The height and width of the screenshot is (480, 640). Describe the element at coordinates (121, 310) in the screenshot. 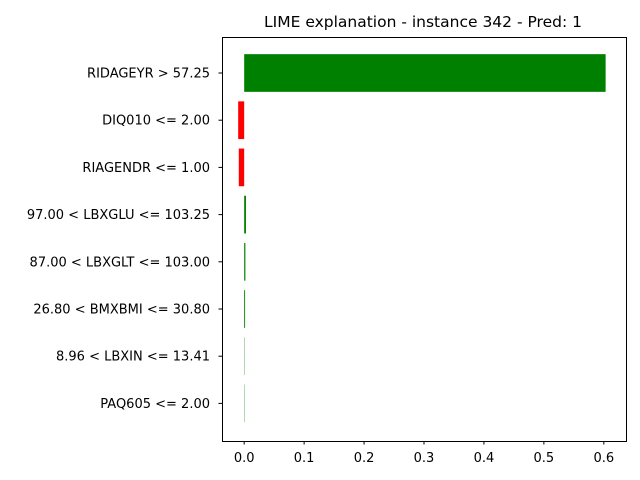

I see `y-tick-label-5: 26.80 < BMXBMI <= 30.80` at that location.